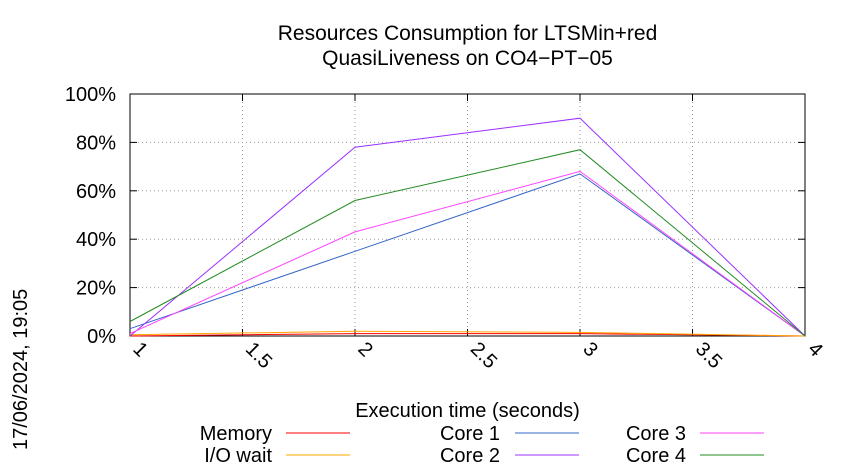 The image size is (850, 475). I want to click on x-tick-label: 2, so click(364, 349).